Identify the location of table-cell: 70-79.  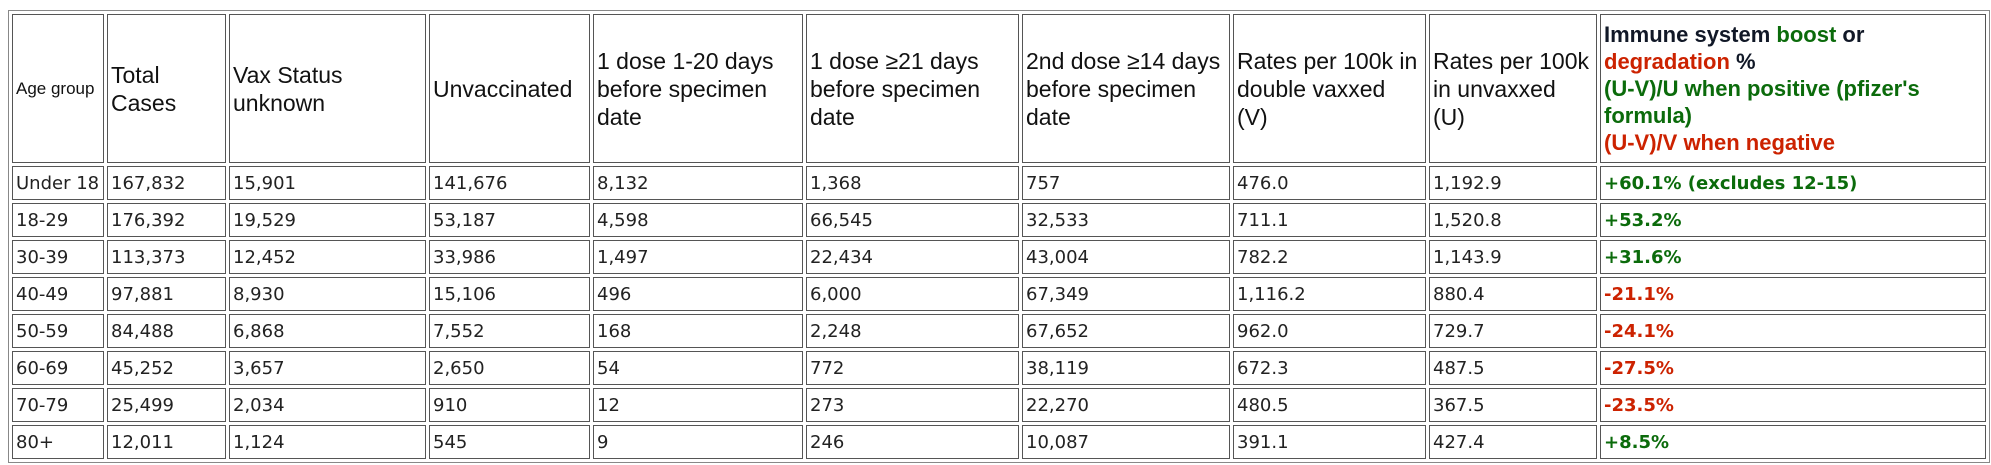
(58, 405).